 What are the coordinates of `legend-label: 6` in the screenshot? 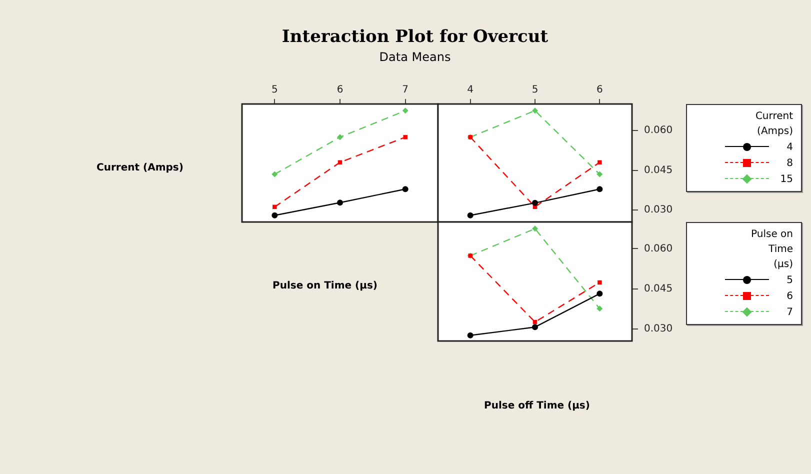 It's located at (789, 296).